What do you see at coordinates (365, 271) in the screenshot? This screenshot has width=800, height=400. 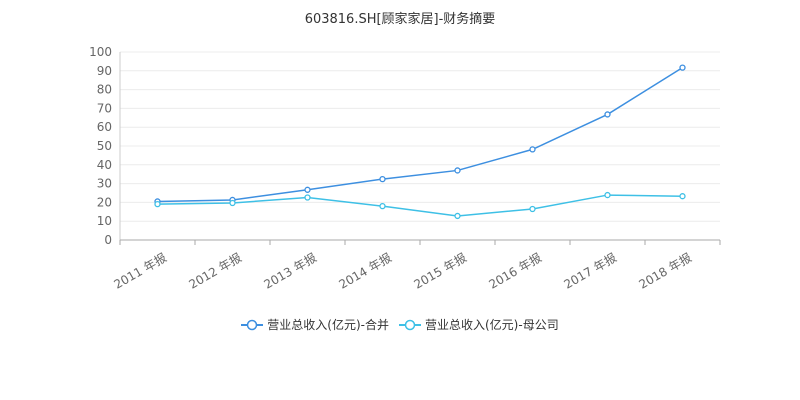 I see `x-tick-label: 2014 年报` at bounding box center [365, 271].